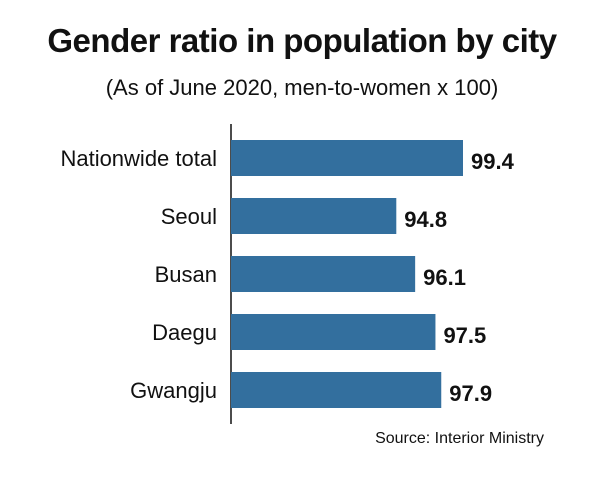 Image resolution: width=604 pixels, height=478 pixels. Describe the element at coordinates (464, 335) in the screenshot. I see `value-label: 97.5` at that location.